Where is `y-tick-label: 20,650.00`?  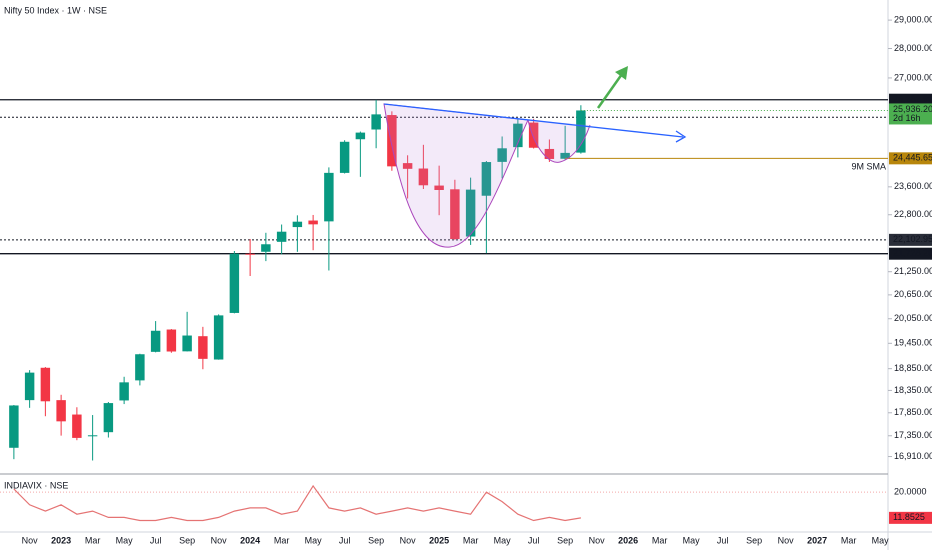
y-tick-label: 20,650.00 is located at coordinates (913, 294).